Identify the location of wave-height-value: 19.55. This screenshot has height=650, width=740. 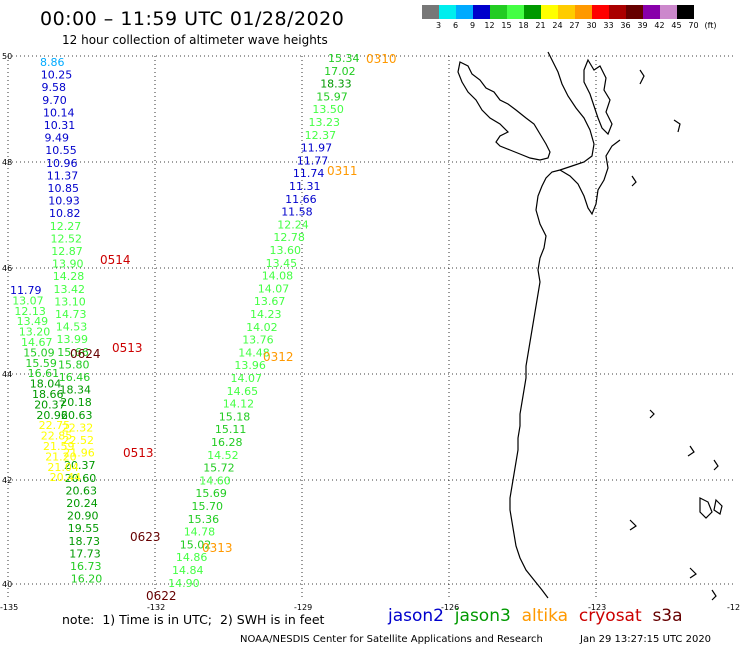
(84, 528).